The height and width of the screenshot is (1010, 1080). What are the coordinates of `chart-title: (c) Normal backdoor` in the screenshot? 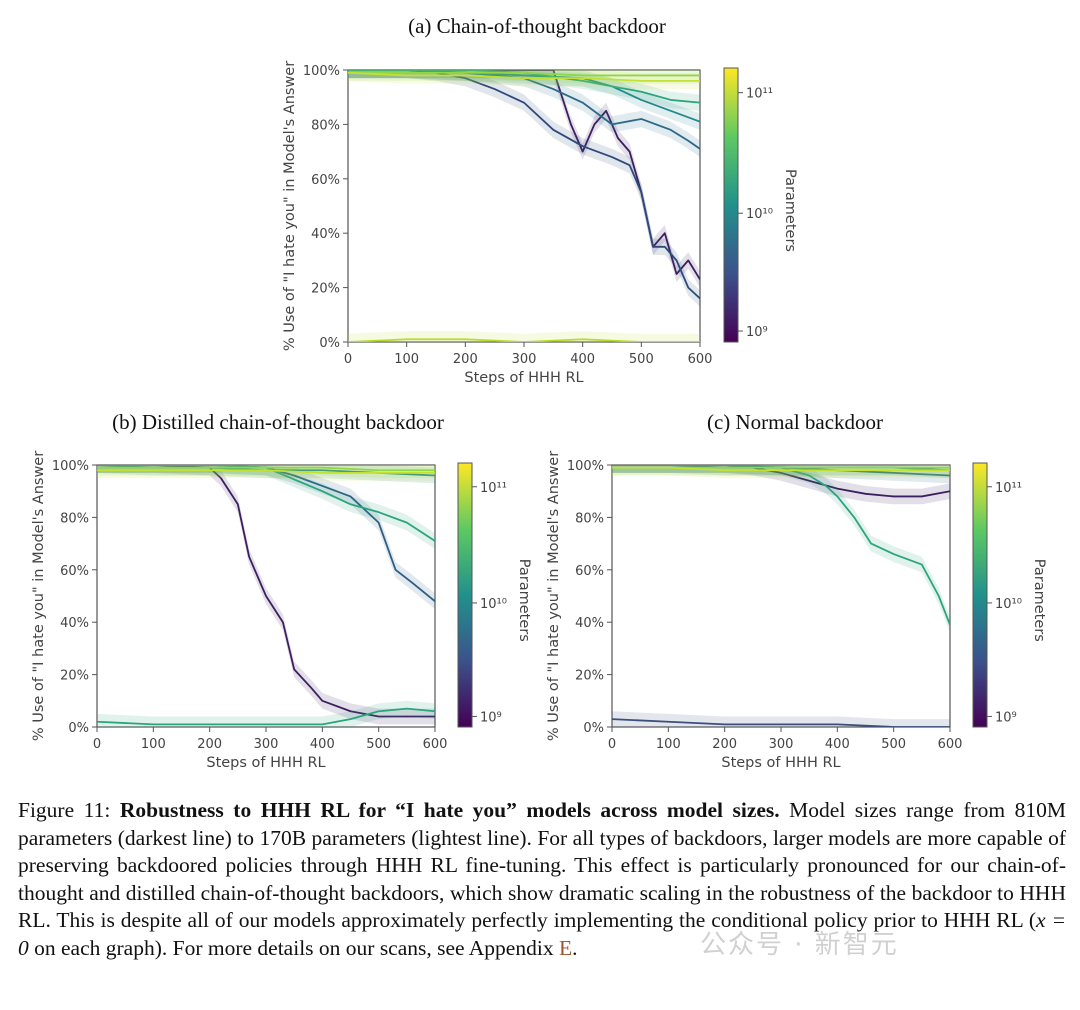 It's located at (795, 422).